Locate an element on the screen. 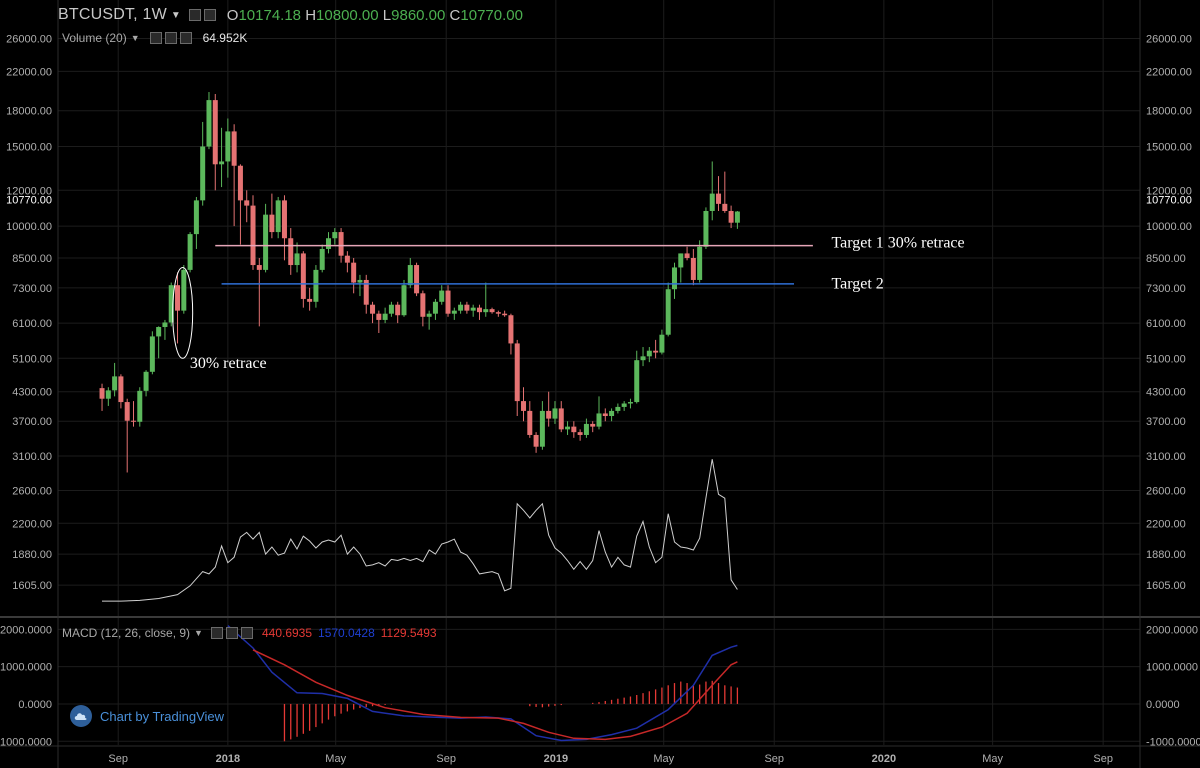  tradingview-cloud-icon is located at coordinates (81, 716).